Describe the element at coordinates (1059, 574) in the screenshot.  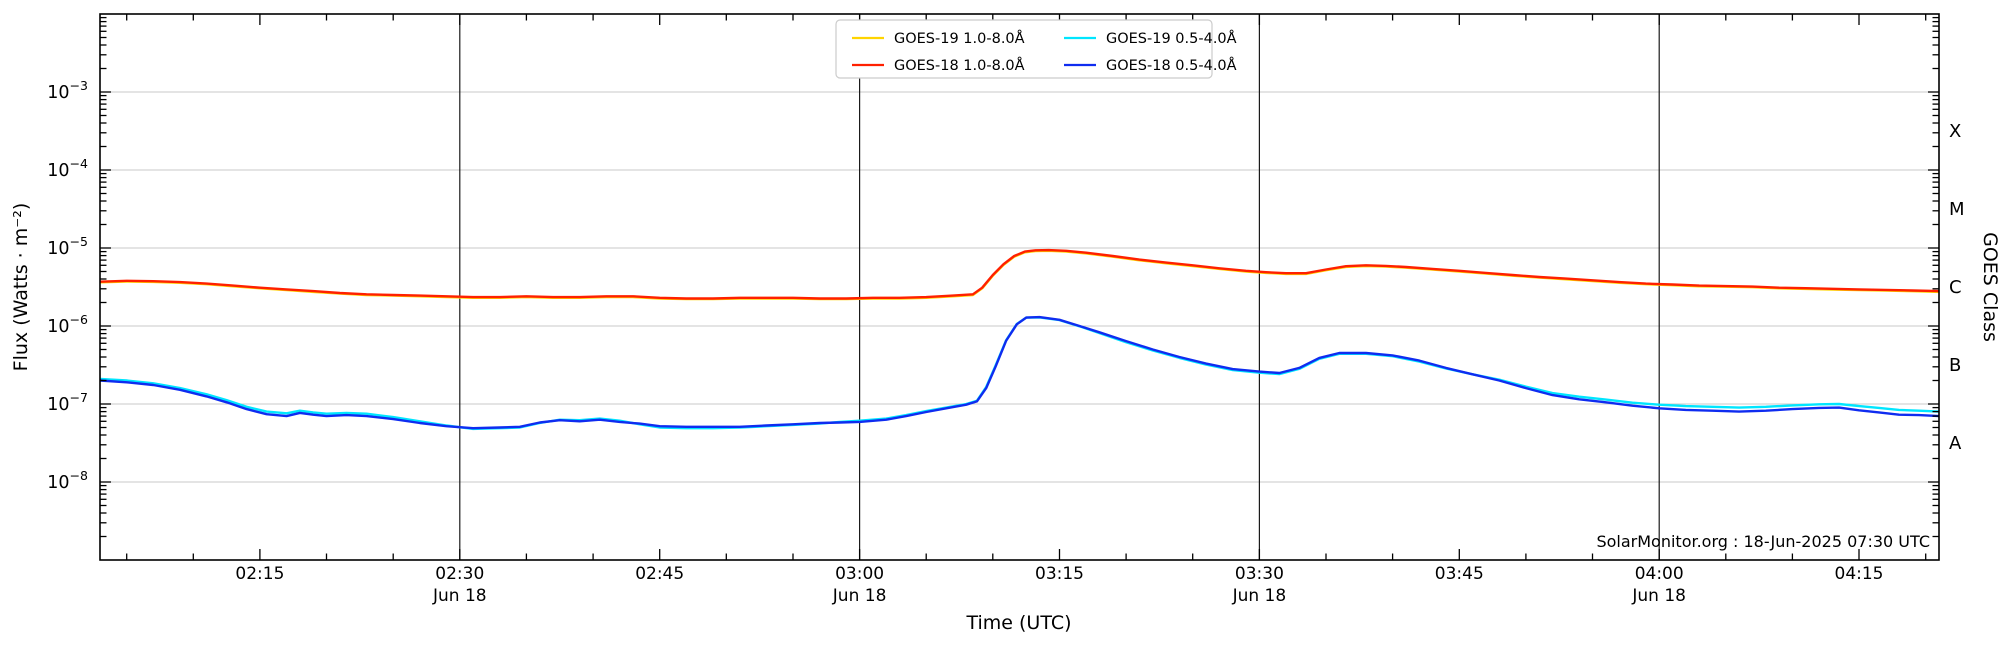
I see `x-tick-label: 03:15` at that location.